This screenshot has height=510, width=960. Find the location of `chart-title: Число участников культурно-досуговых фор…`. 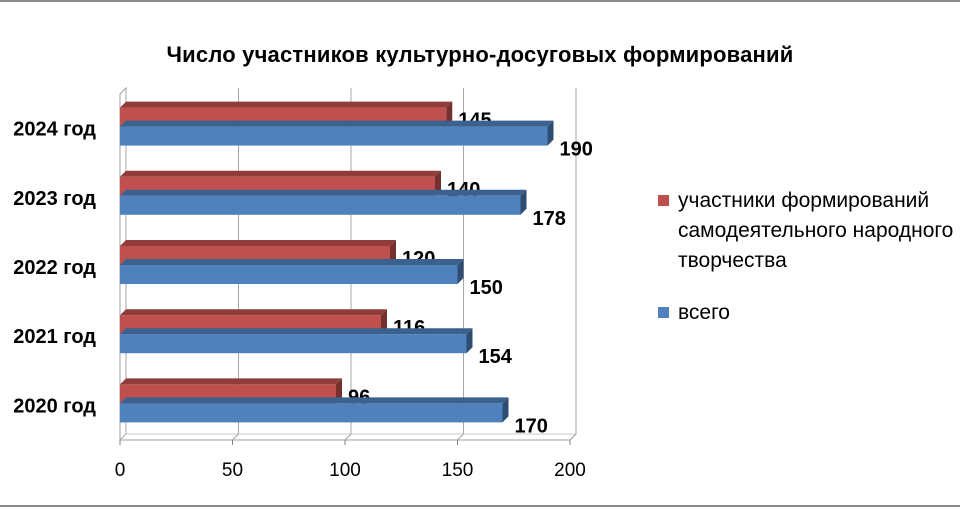

chart-title: Число участников культурно-досуговых фор… is located at coordinates (480, 54).